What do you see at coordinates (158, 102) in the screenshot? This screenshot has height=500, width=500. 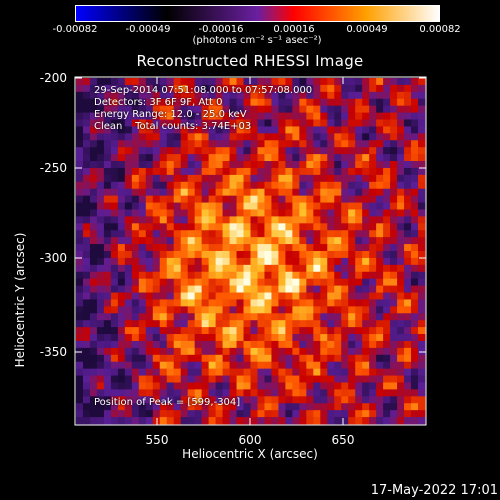 I see `annotation-detectors: Detectors: 3F 6F 9F, Att 0` at bounding box center [158, 102].